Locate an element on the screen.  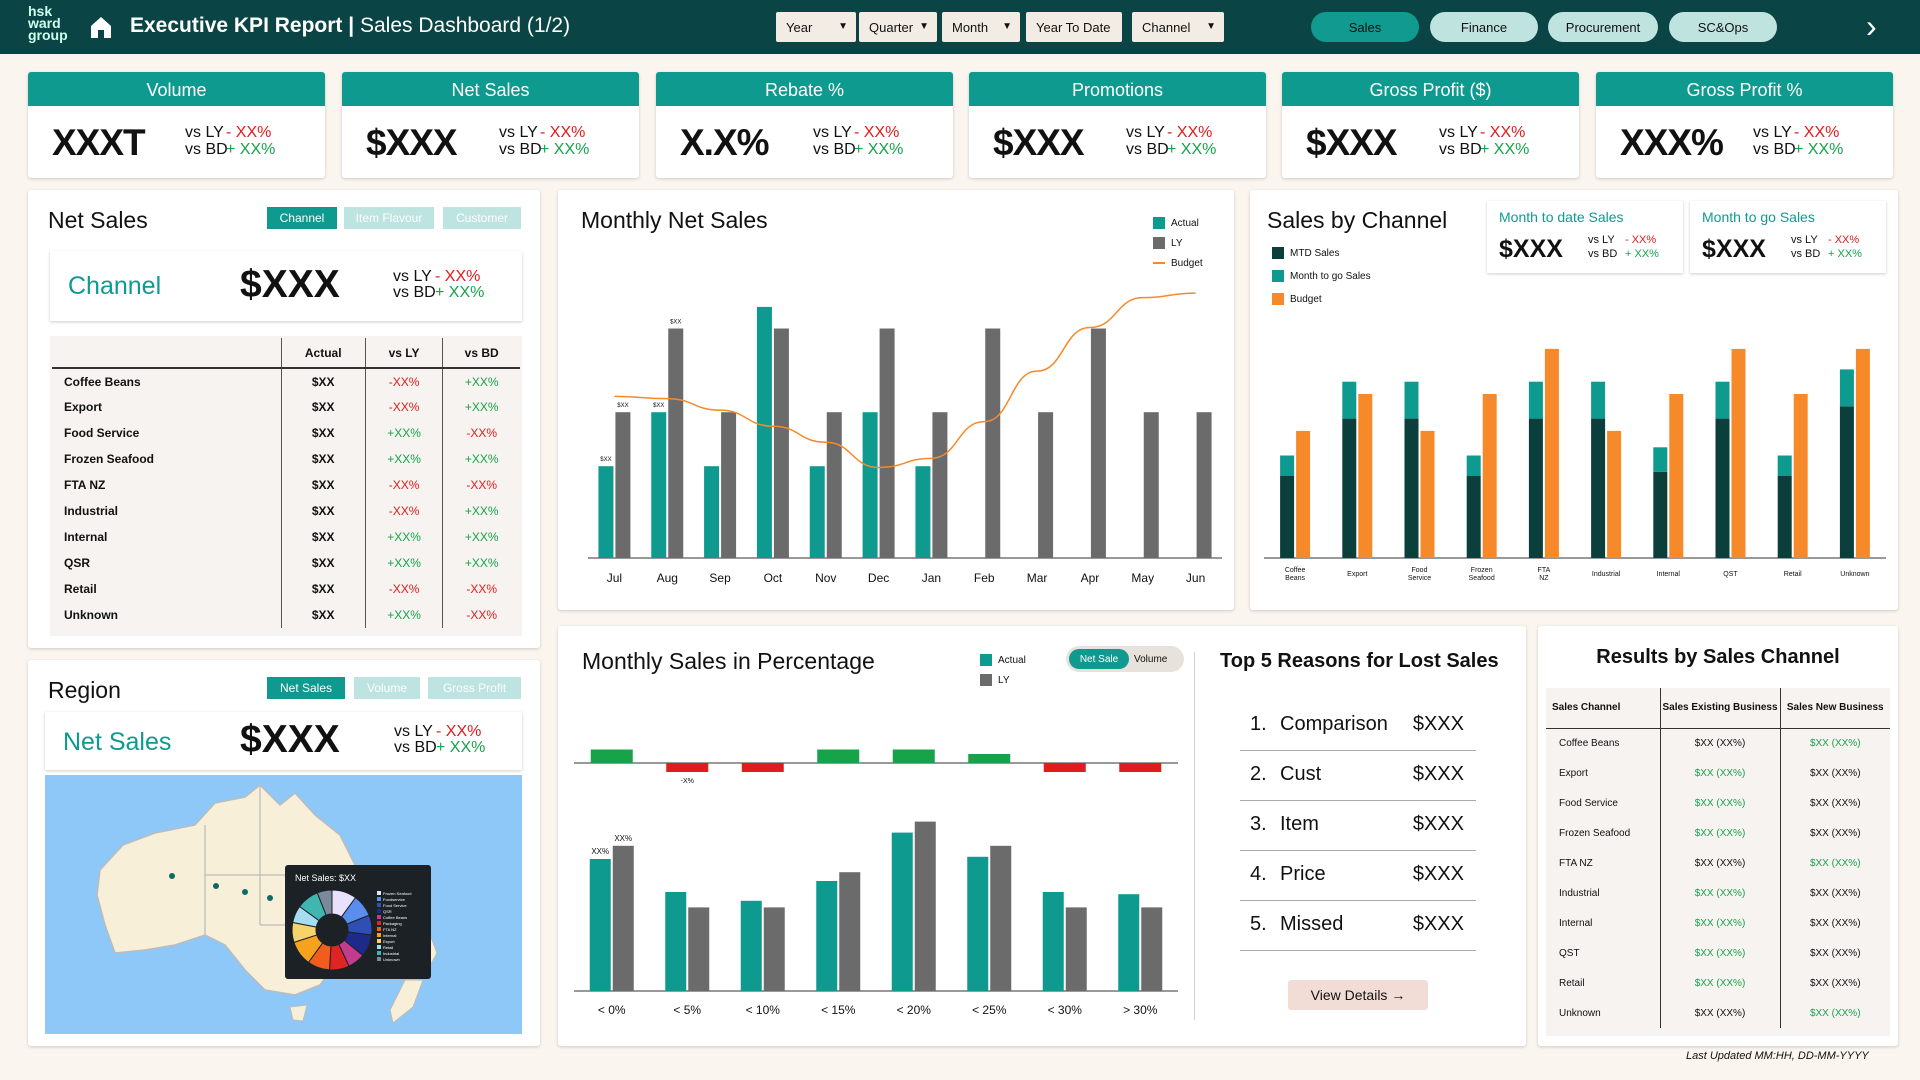
table-row: Frozen Seafood $XX (XX%) $XX (XX%) is located at coordinates (1718, 833).